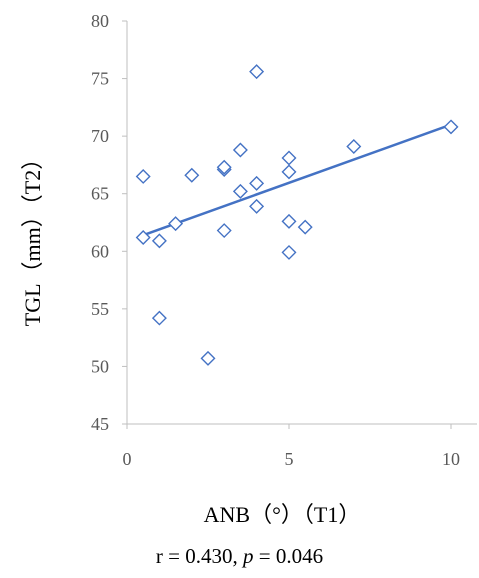 The height and width of the screenshot is (578, 479). I want to click on y-tick-label: 80, so click(100, 21).